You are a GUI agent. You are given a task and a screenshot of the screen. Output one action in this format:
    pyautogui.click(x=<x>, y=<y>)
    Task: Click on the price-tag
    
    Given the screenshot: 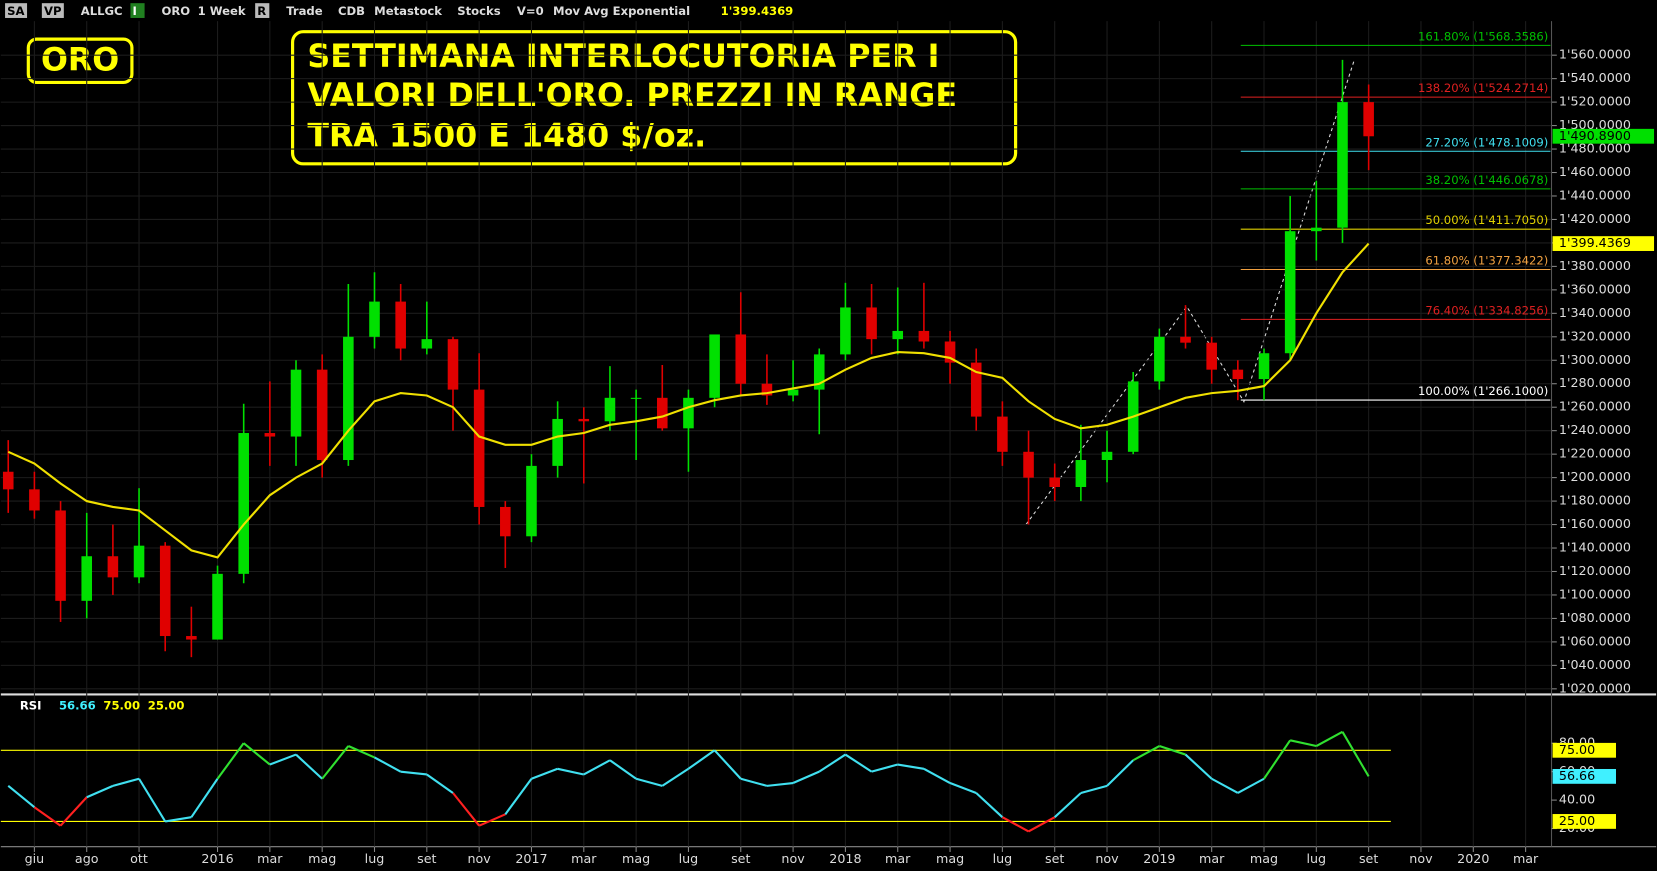 What is the action you would take?
    pyautogui.click(x=1603, y=243)
    